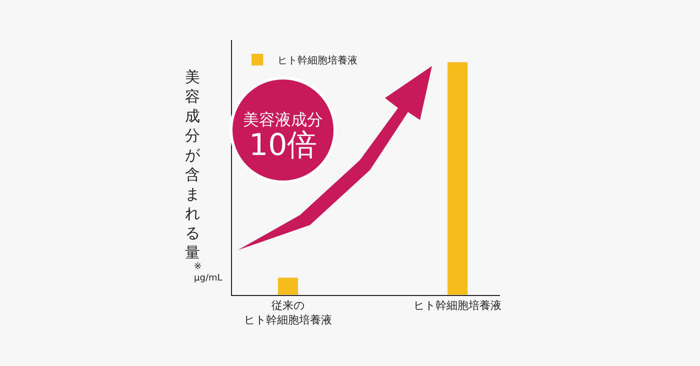 Image resolution: width=700 pixels, height=366 pixels. I want to click on annotation: 10倍, so click(283, 145).